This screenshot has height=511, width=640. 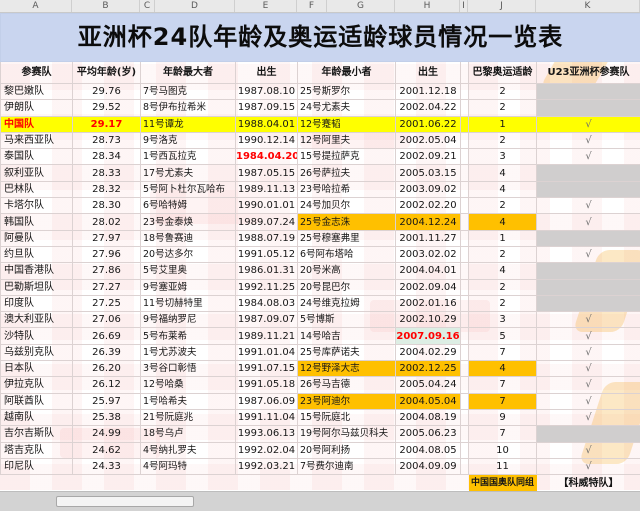 I want to click on avg-age-cell: 25.97, so click(x=106, y=401).